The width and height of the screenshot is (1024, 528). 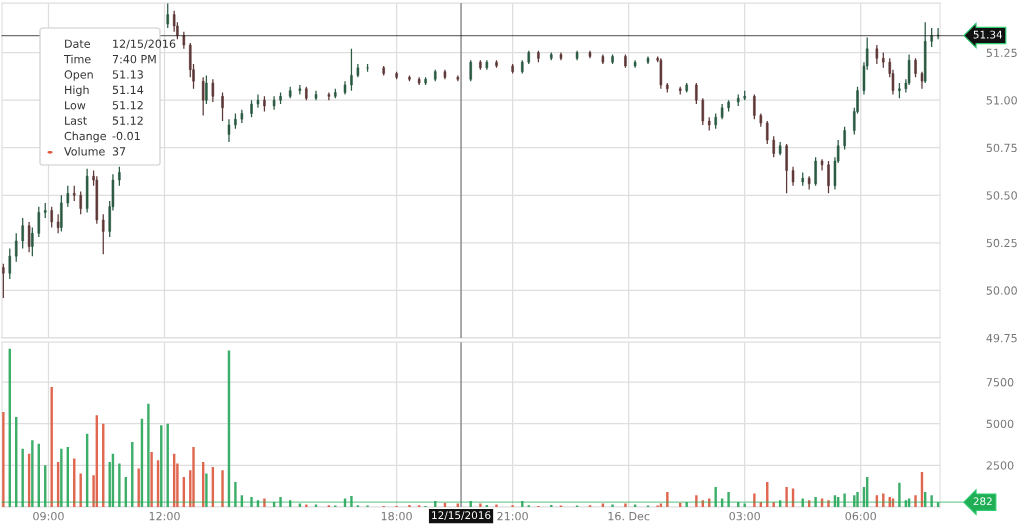 What do you see at coordinates (75, 105) in the screenshot?
I see `annotation: Low` at bounding box center [75, 105].